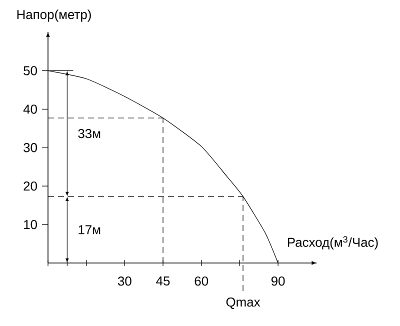 The image size is (400, 326). What do you see at coordinates (30, 147) in the screenshot?
I see `y-tick-label: 30` at bounding box center [30, 147].